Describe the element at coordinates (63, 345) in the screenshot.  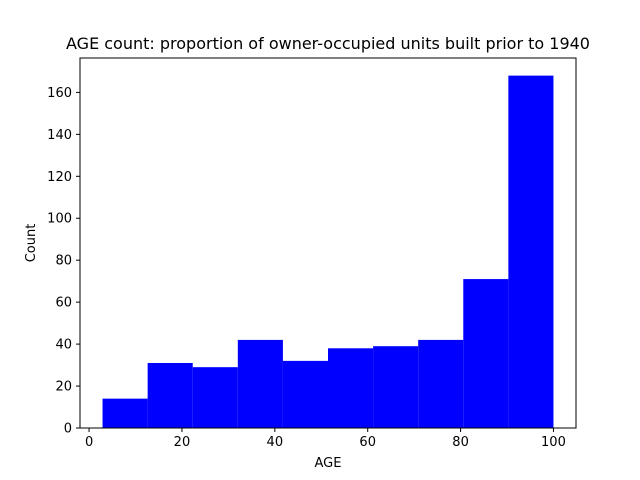
I see `y-tick-label: 40` at that location.